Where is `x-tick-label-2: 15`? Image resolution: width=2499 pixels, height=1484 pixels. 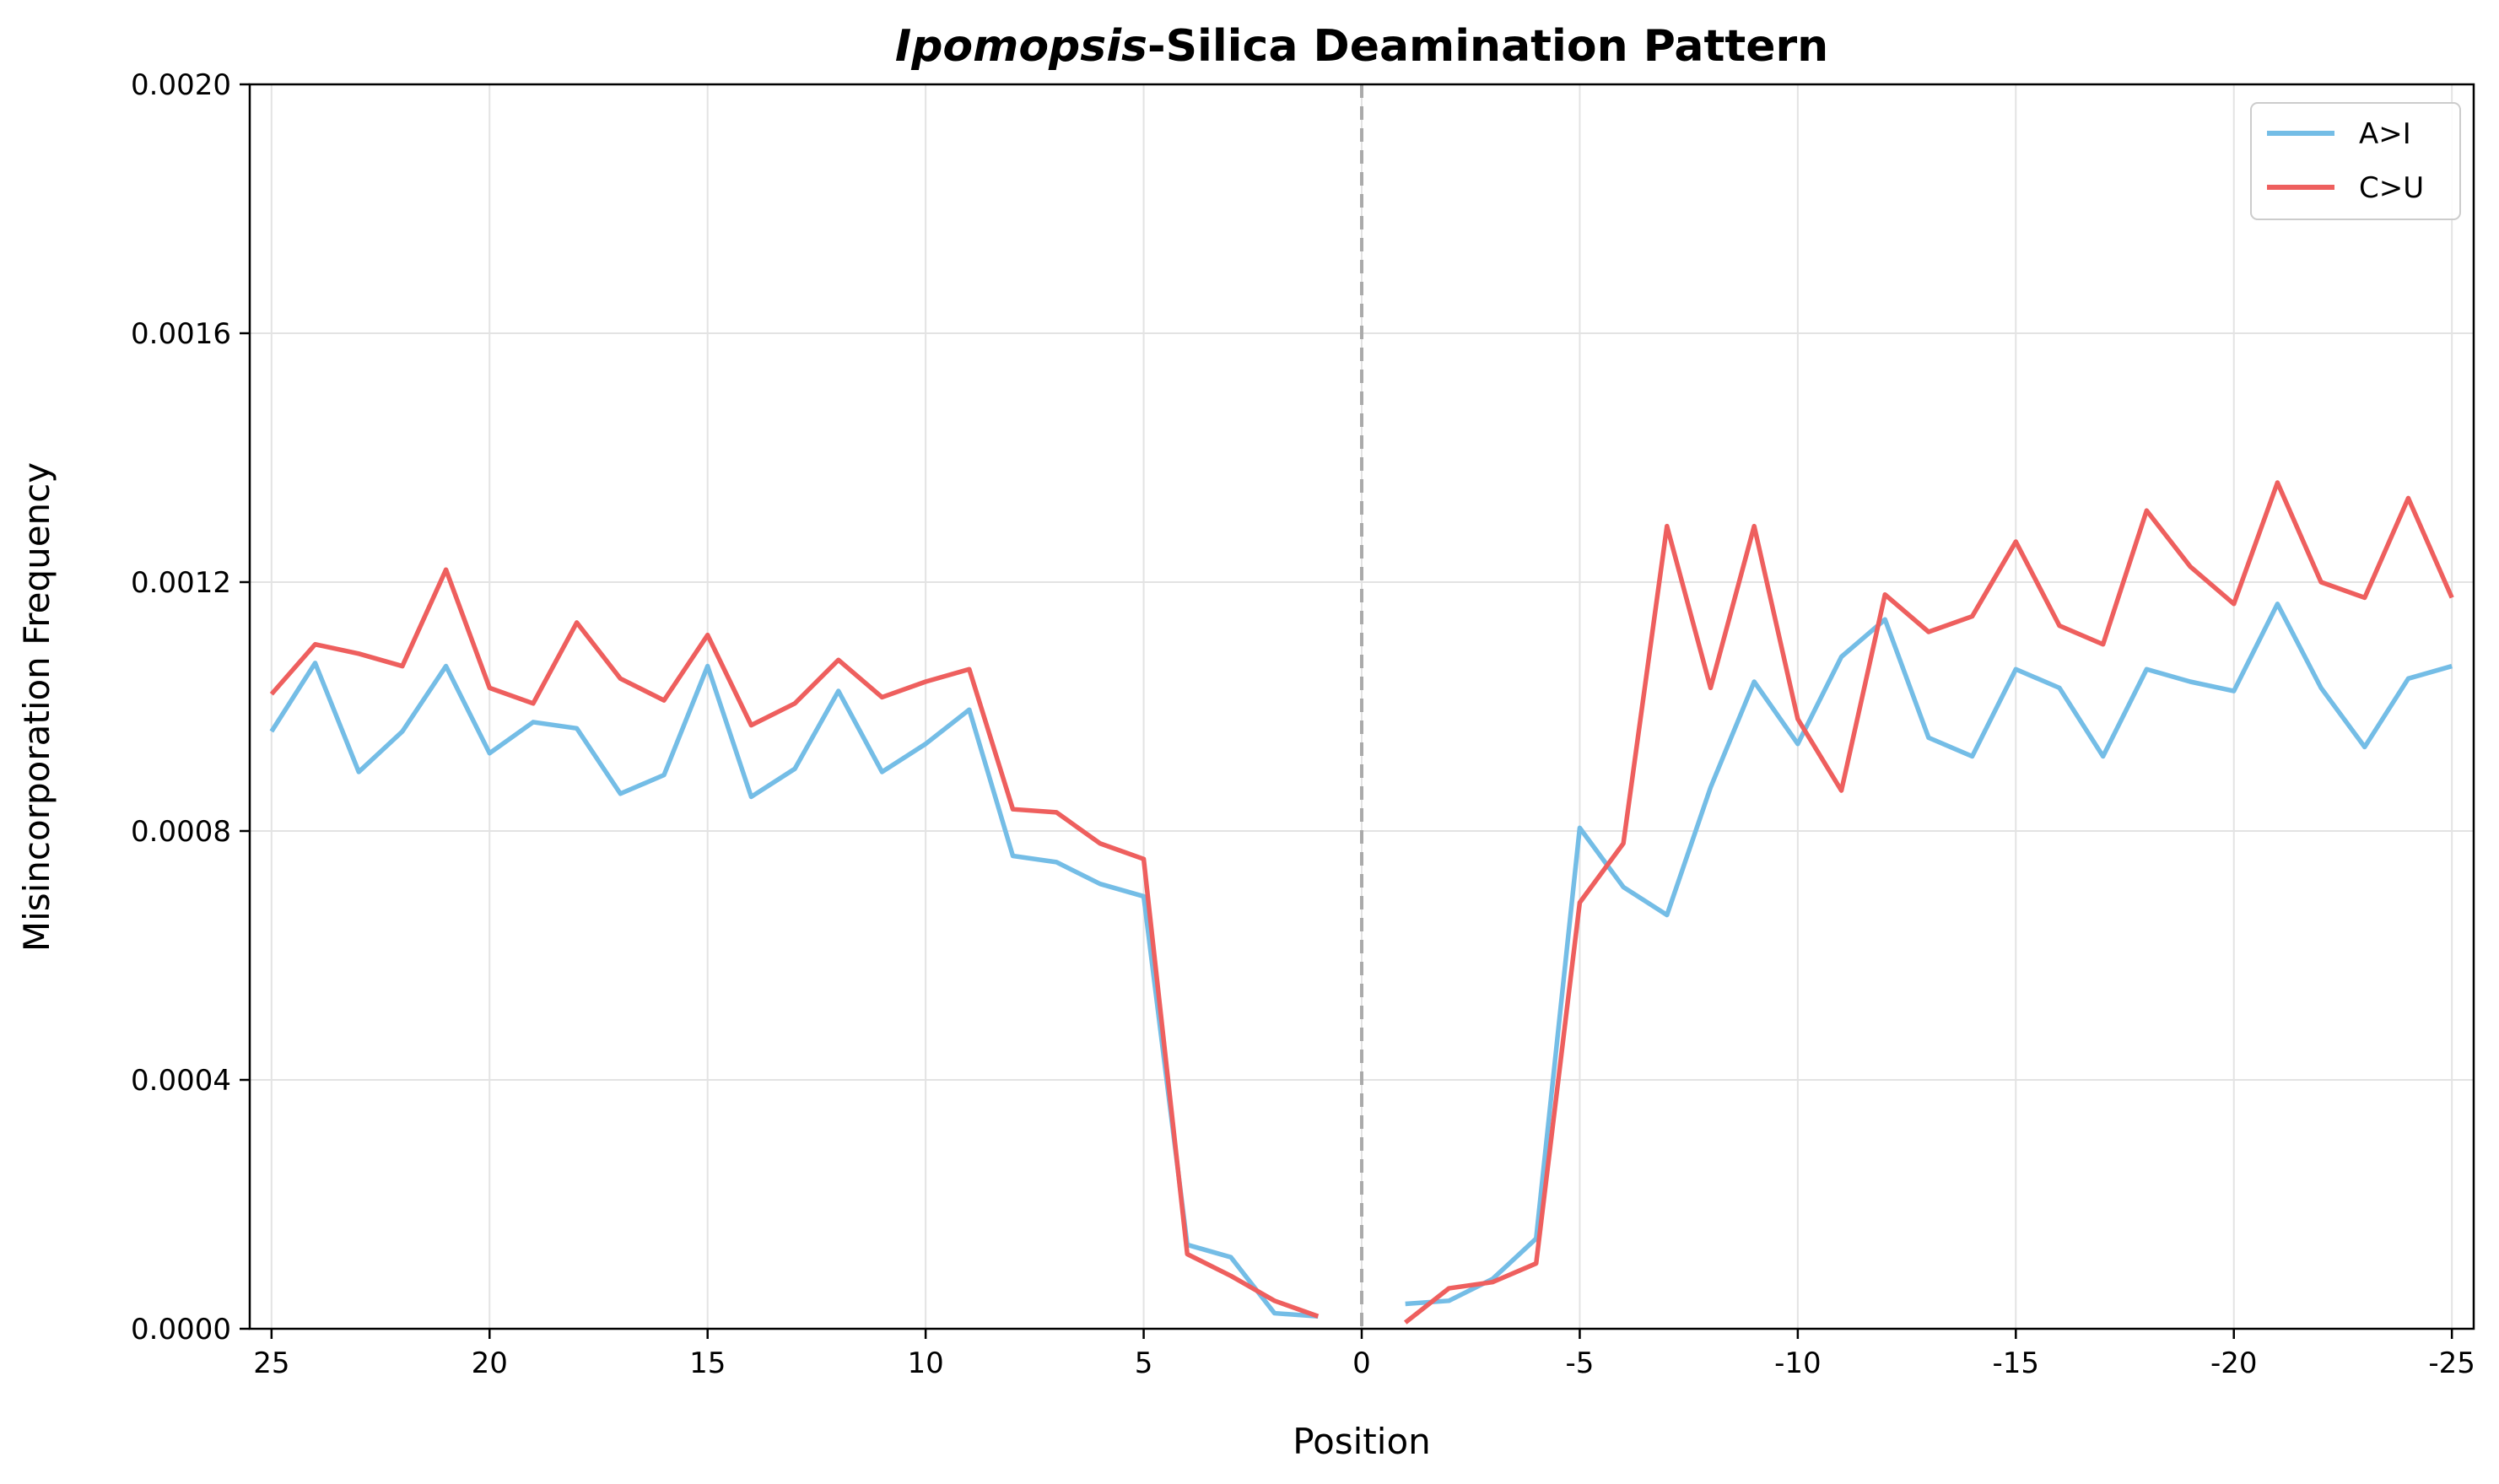
x-tick-label-2: 15 is located at coordinates (707, 1363).